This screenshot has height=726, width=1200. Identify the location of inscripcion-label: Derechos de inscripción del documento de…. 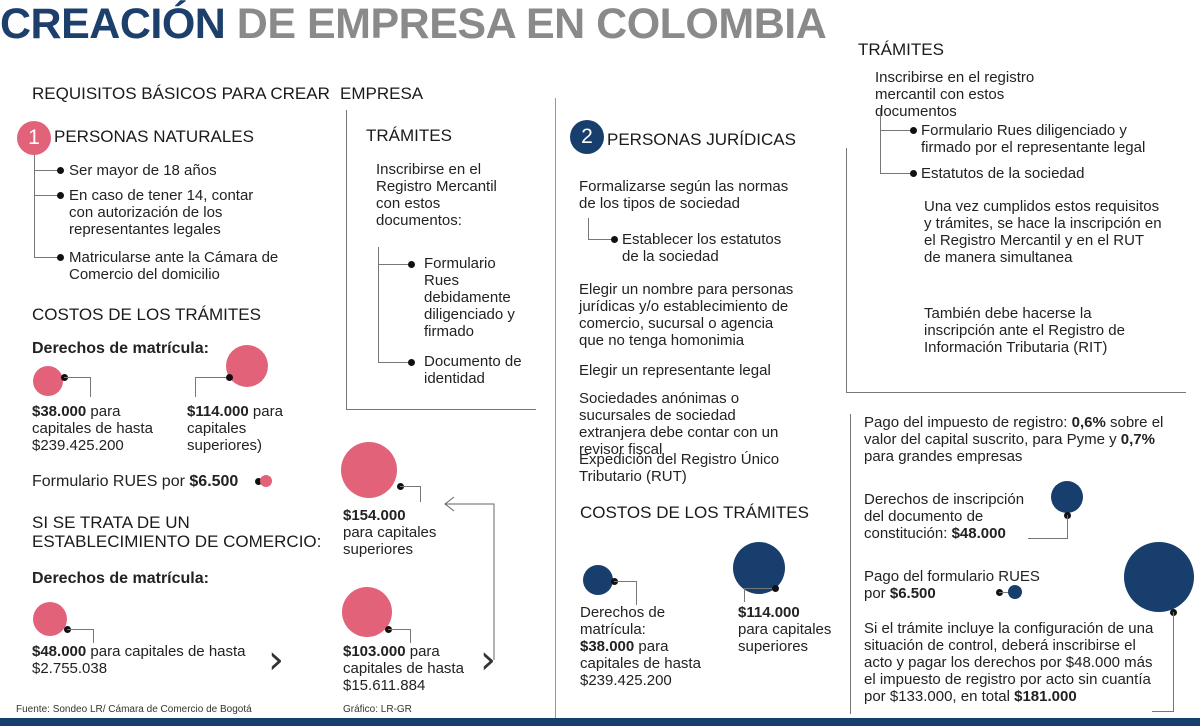
(944, 516).